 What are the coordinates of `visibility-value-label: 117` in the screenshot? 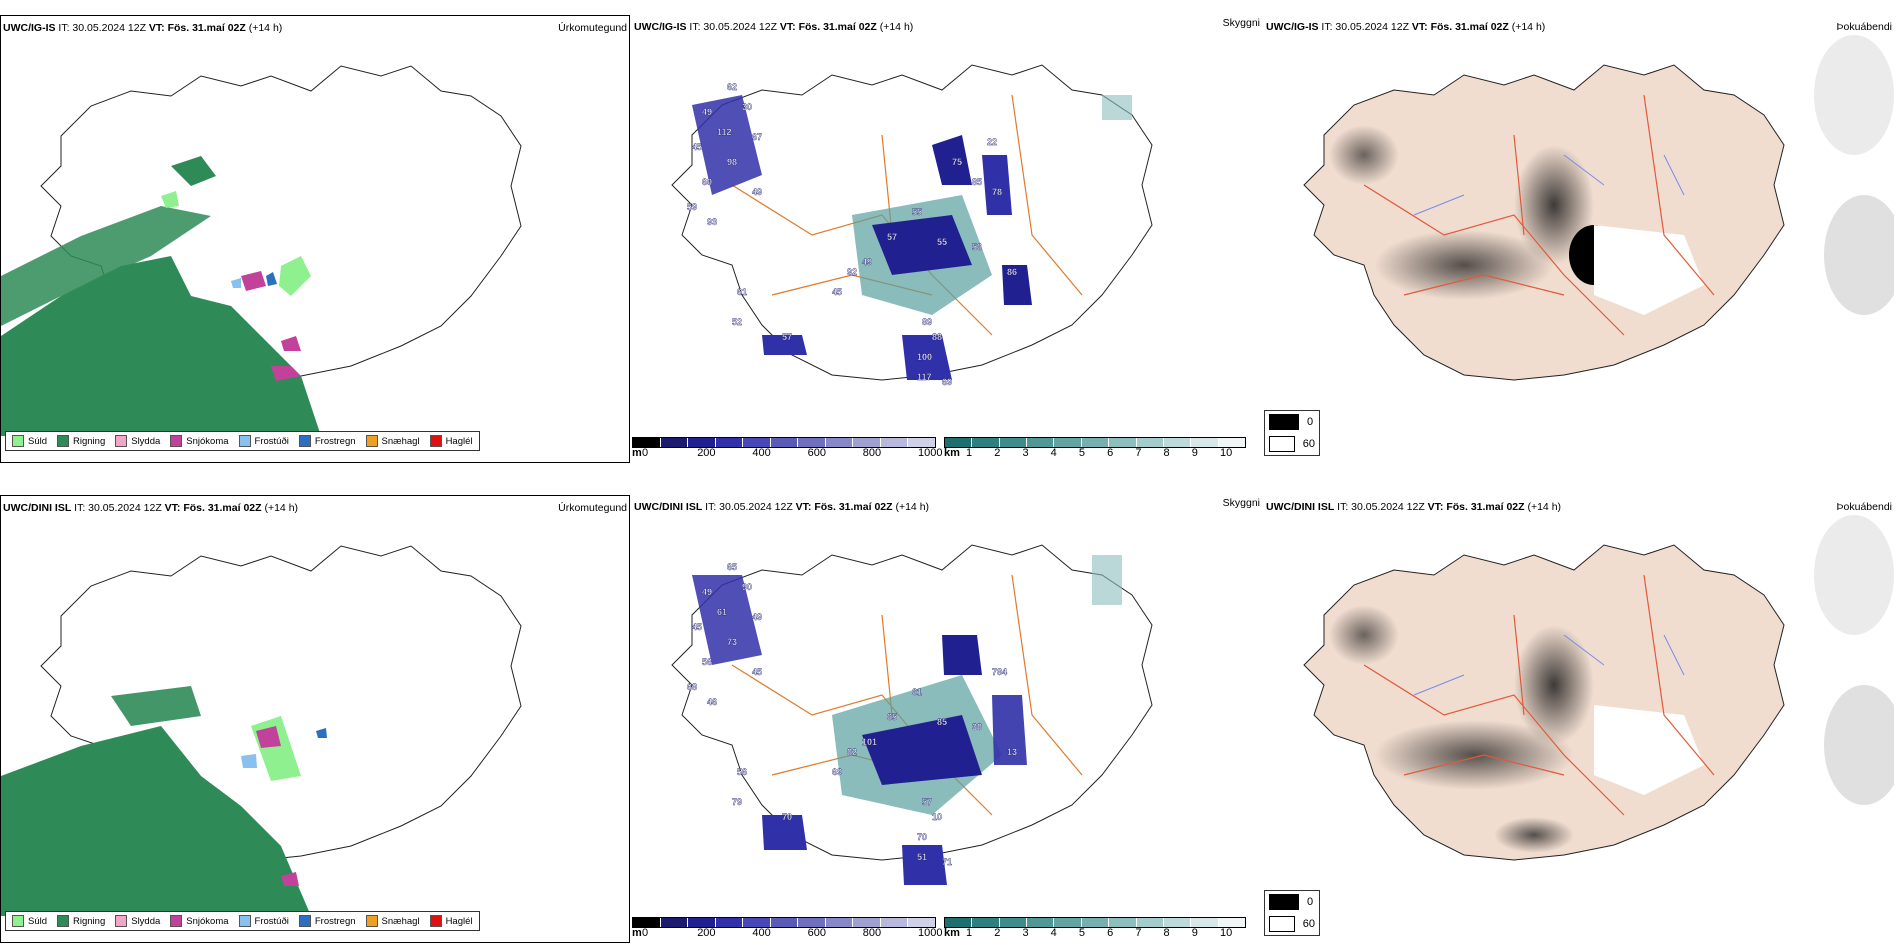 It's located at (924, 377).